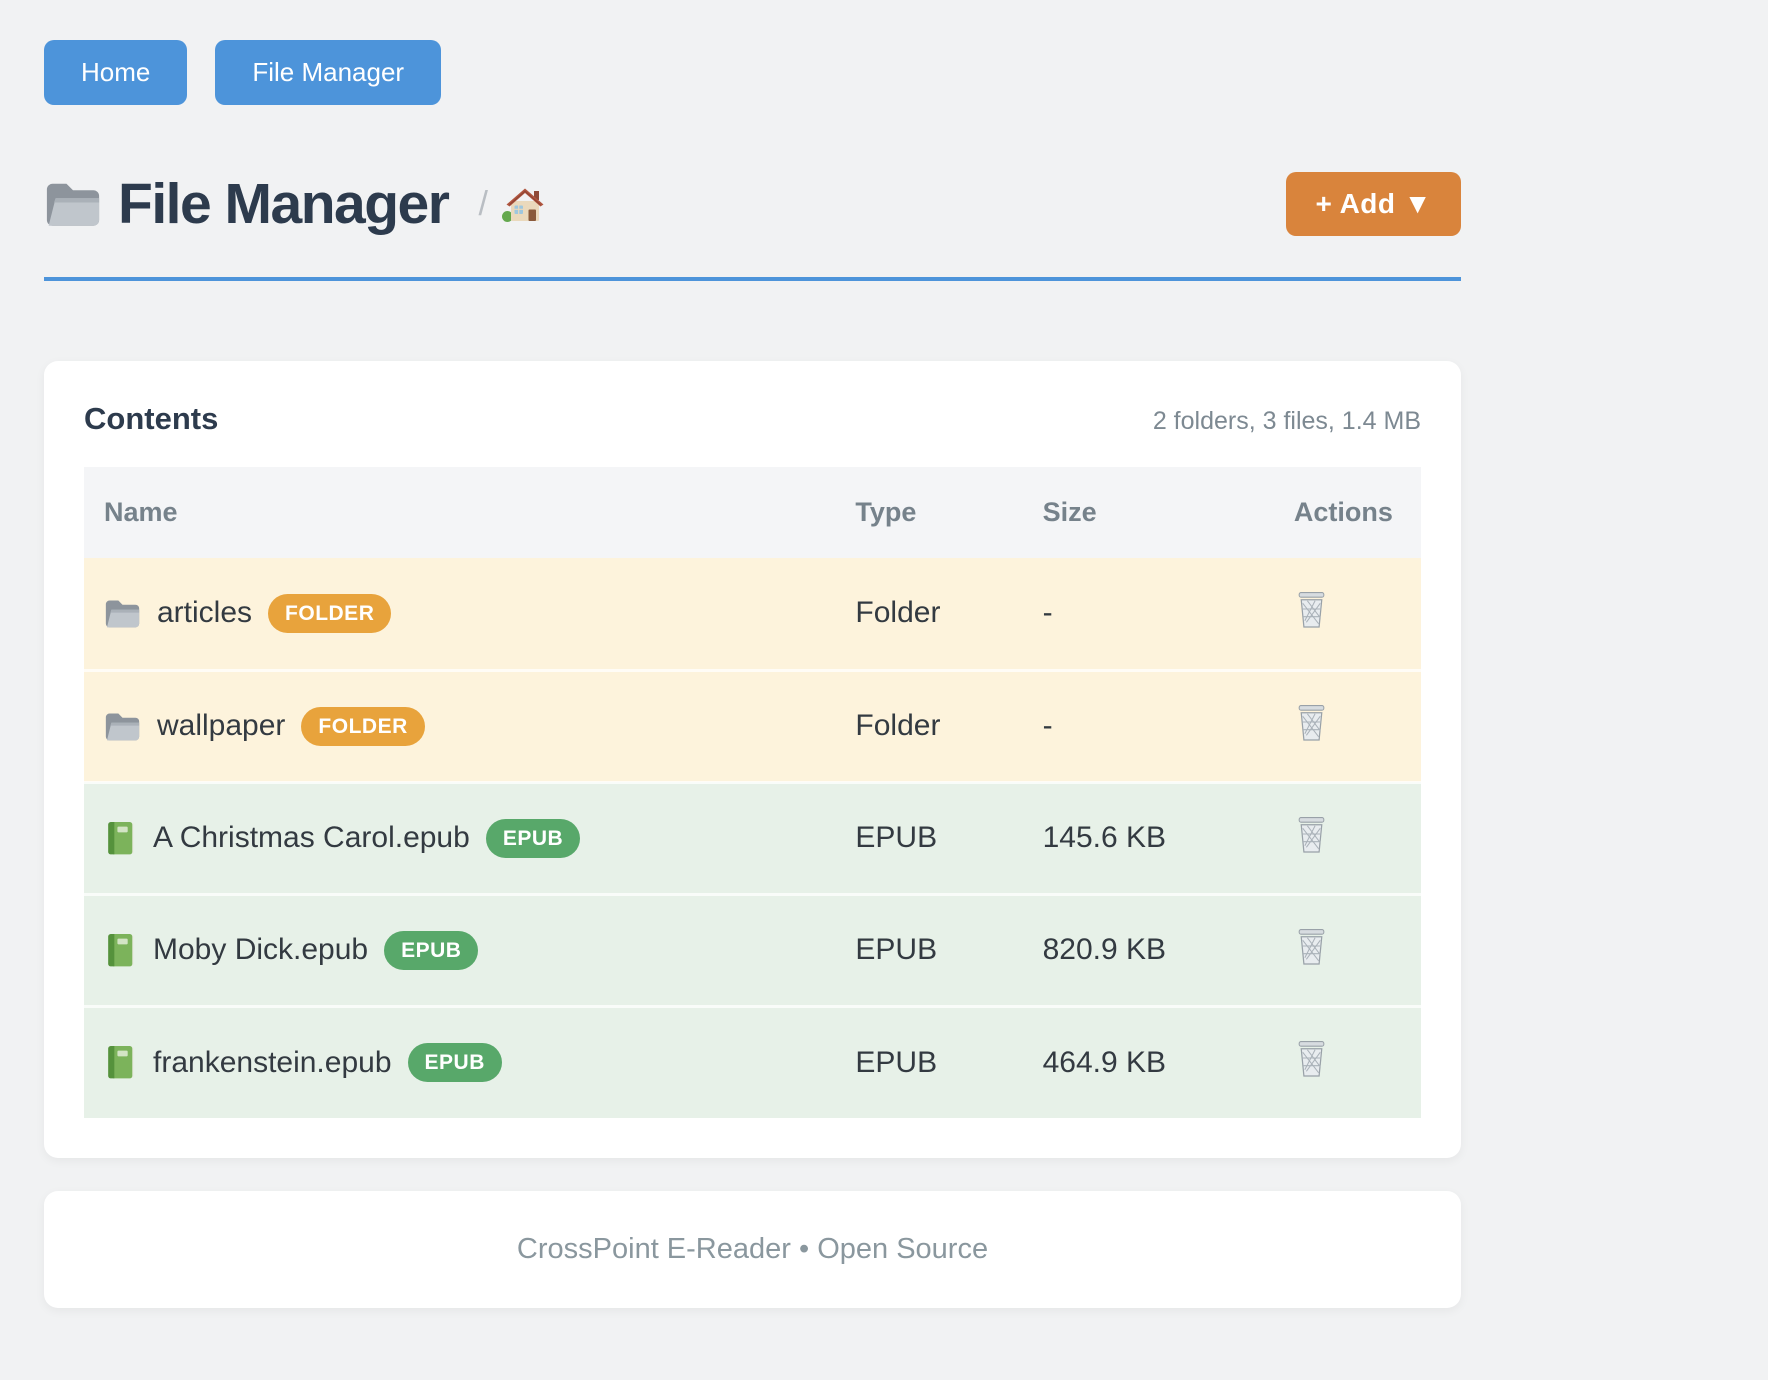 Image resolution: width=1768 pixels, height=1380 pixels. I want to click on file-name-link: frankenstein.epub, so click(272, 1062).